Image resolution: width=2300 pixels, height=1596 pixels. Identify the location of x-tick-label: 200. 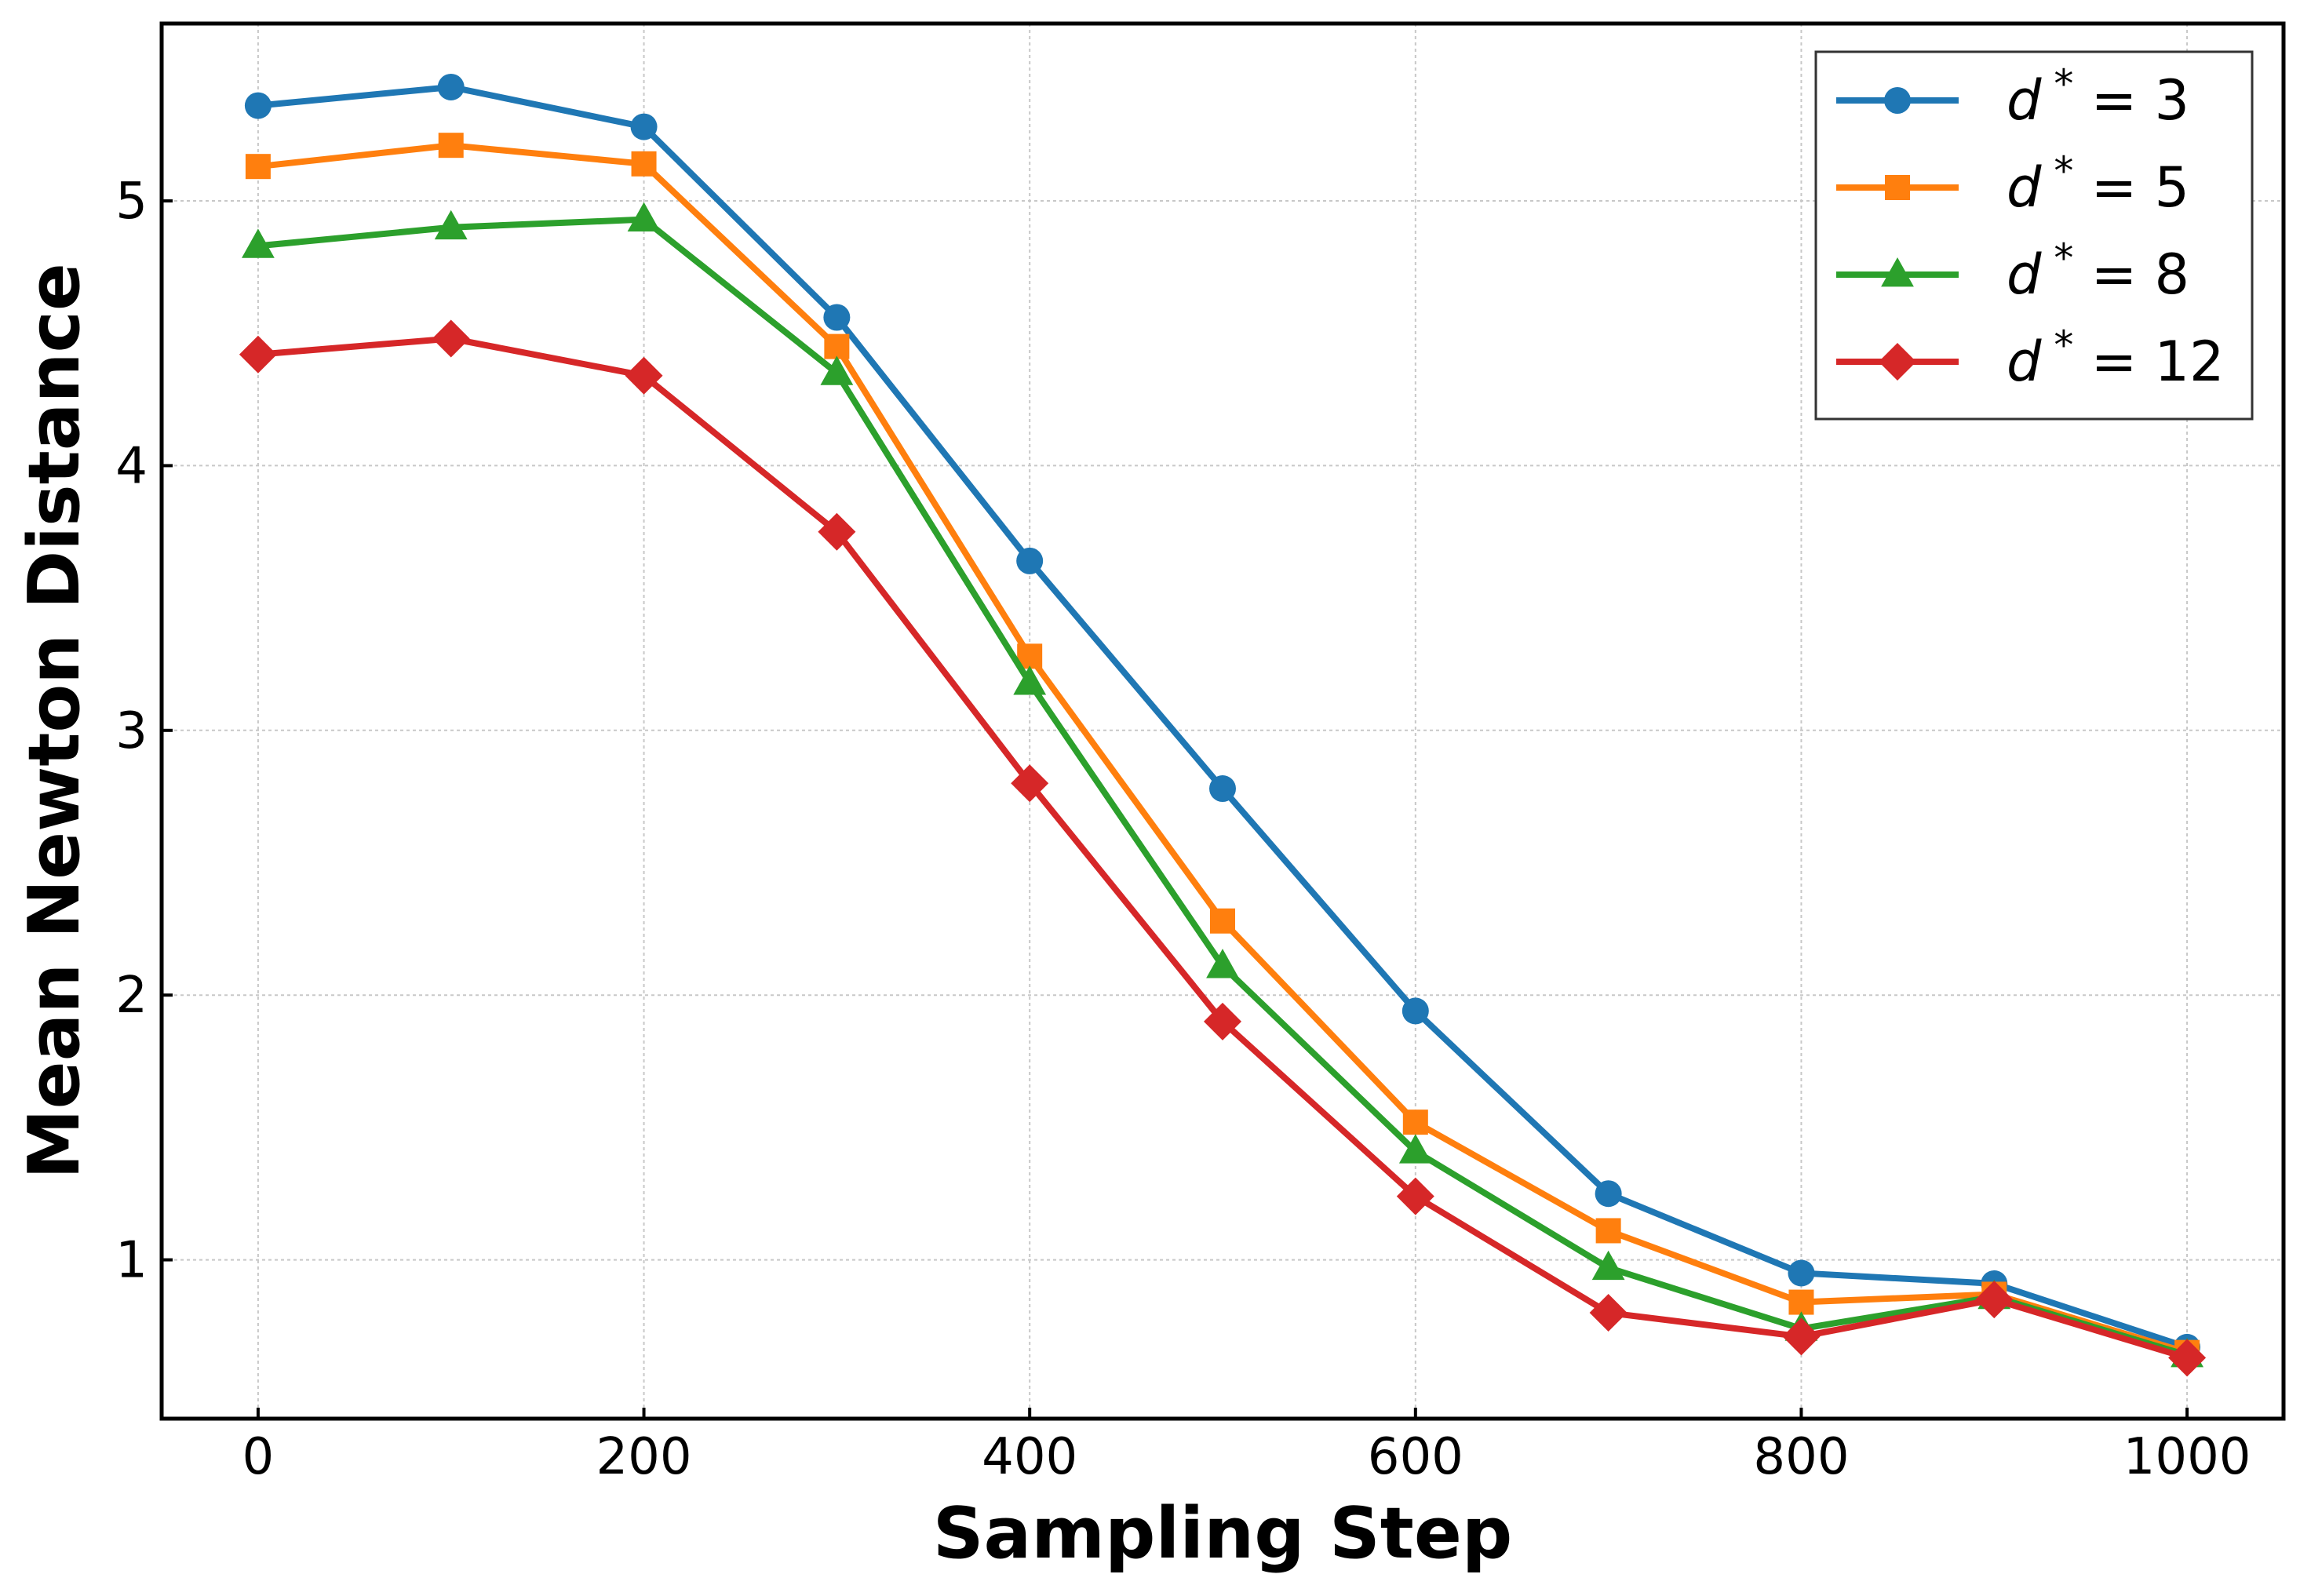
(643, 1457).